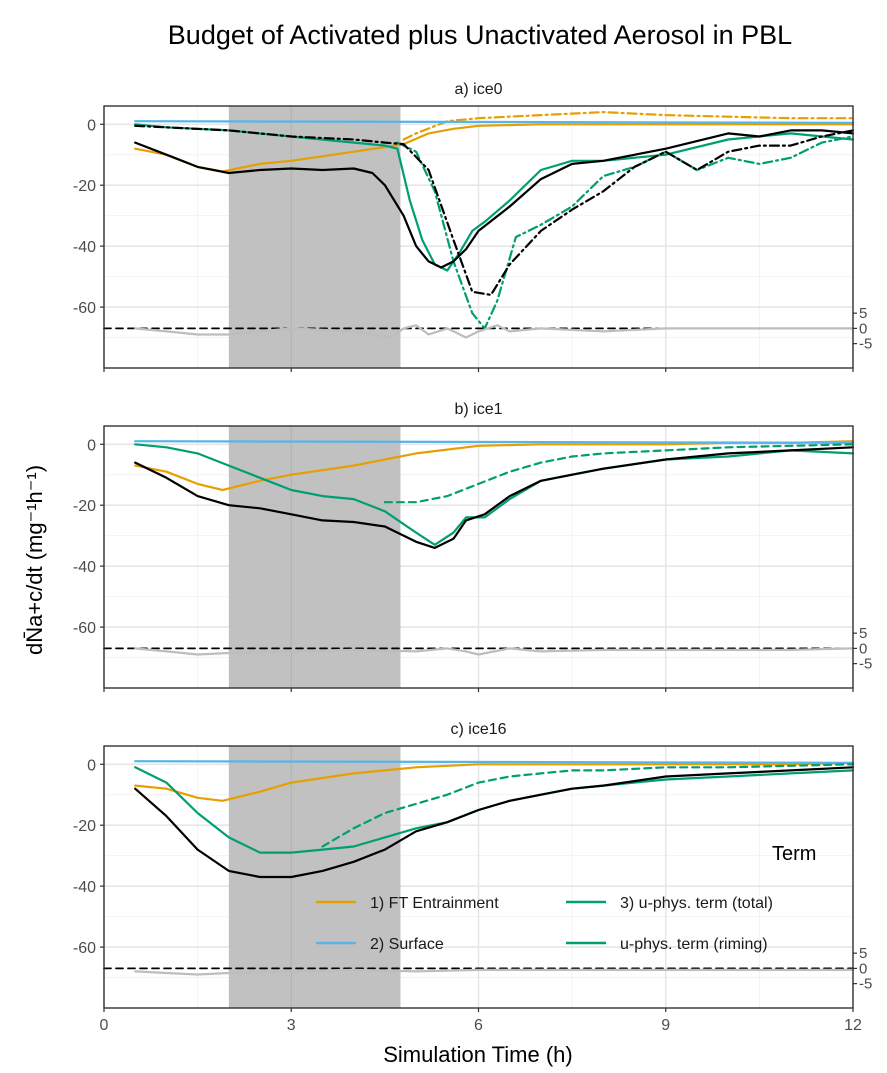  Describe the element at coordinates (478, 729) in the screenshot. I see `panel-title: c) ice16` at that location.